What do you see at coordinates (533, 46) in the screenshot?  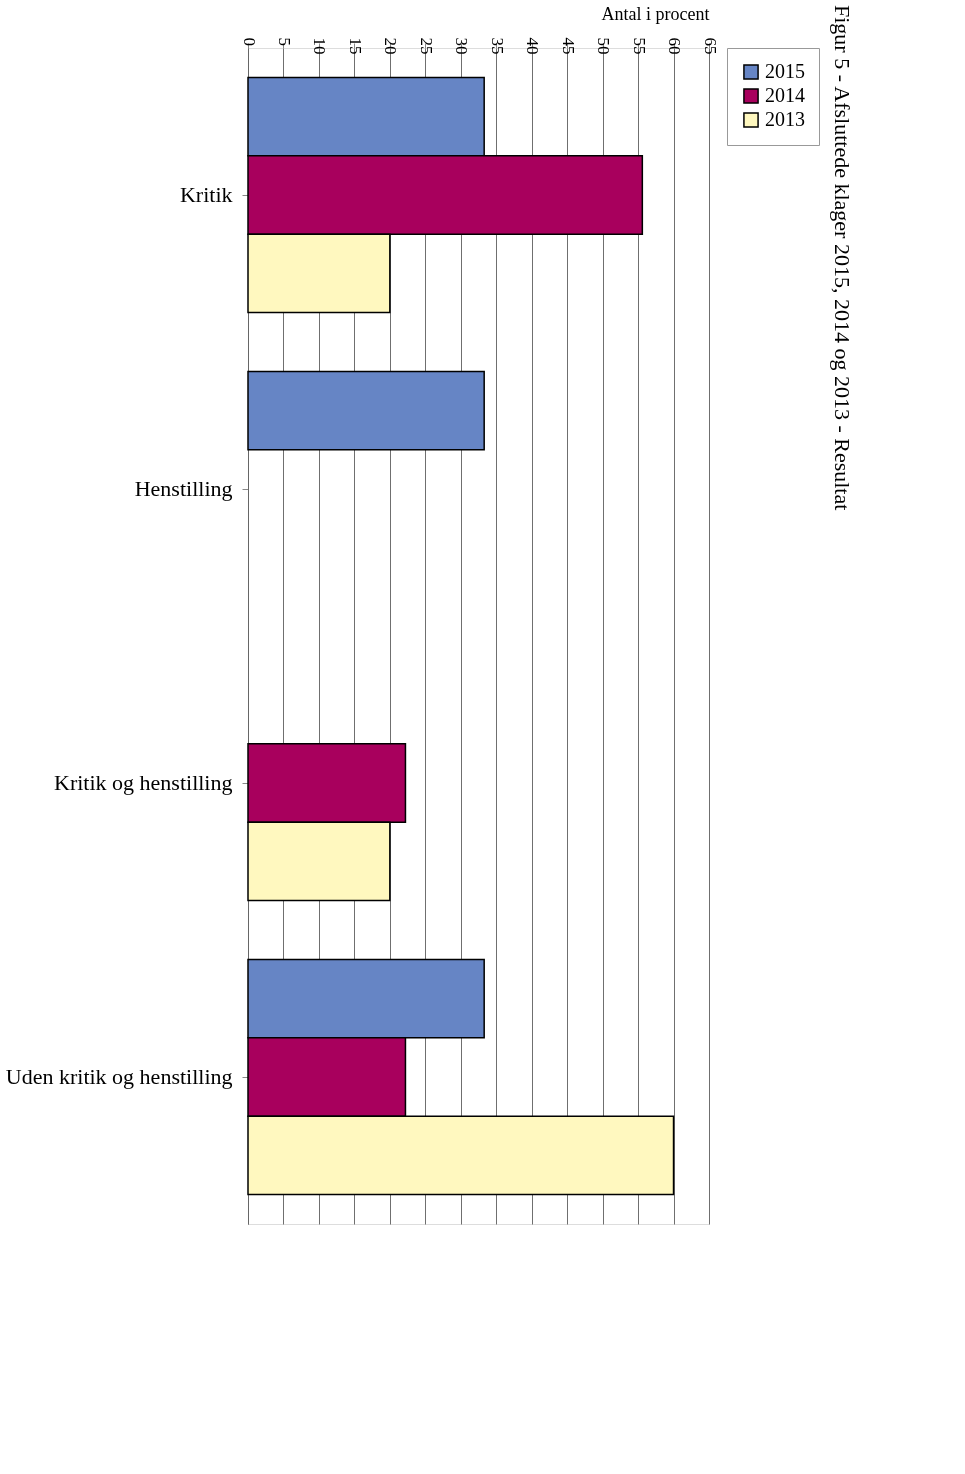 I see `x-tick-label: 40` at bounding box center [533, 46].